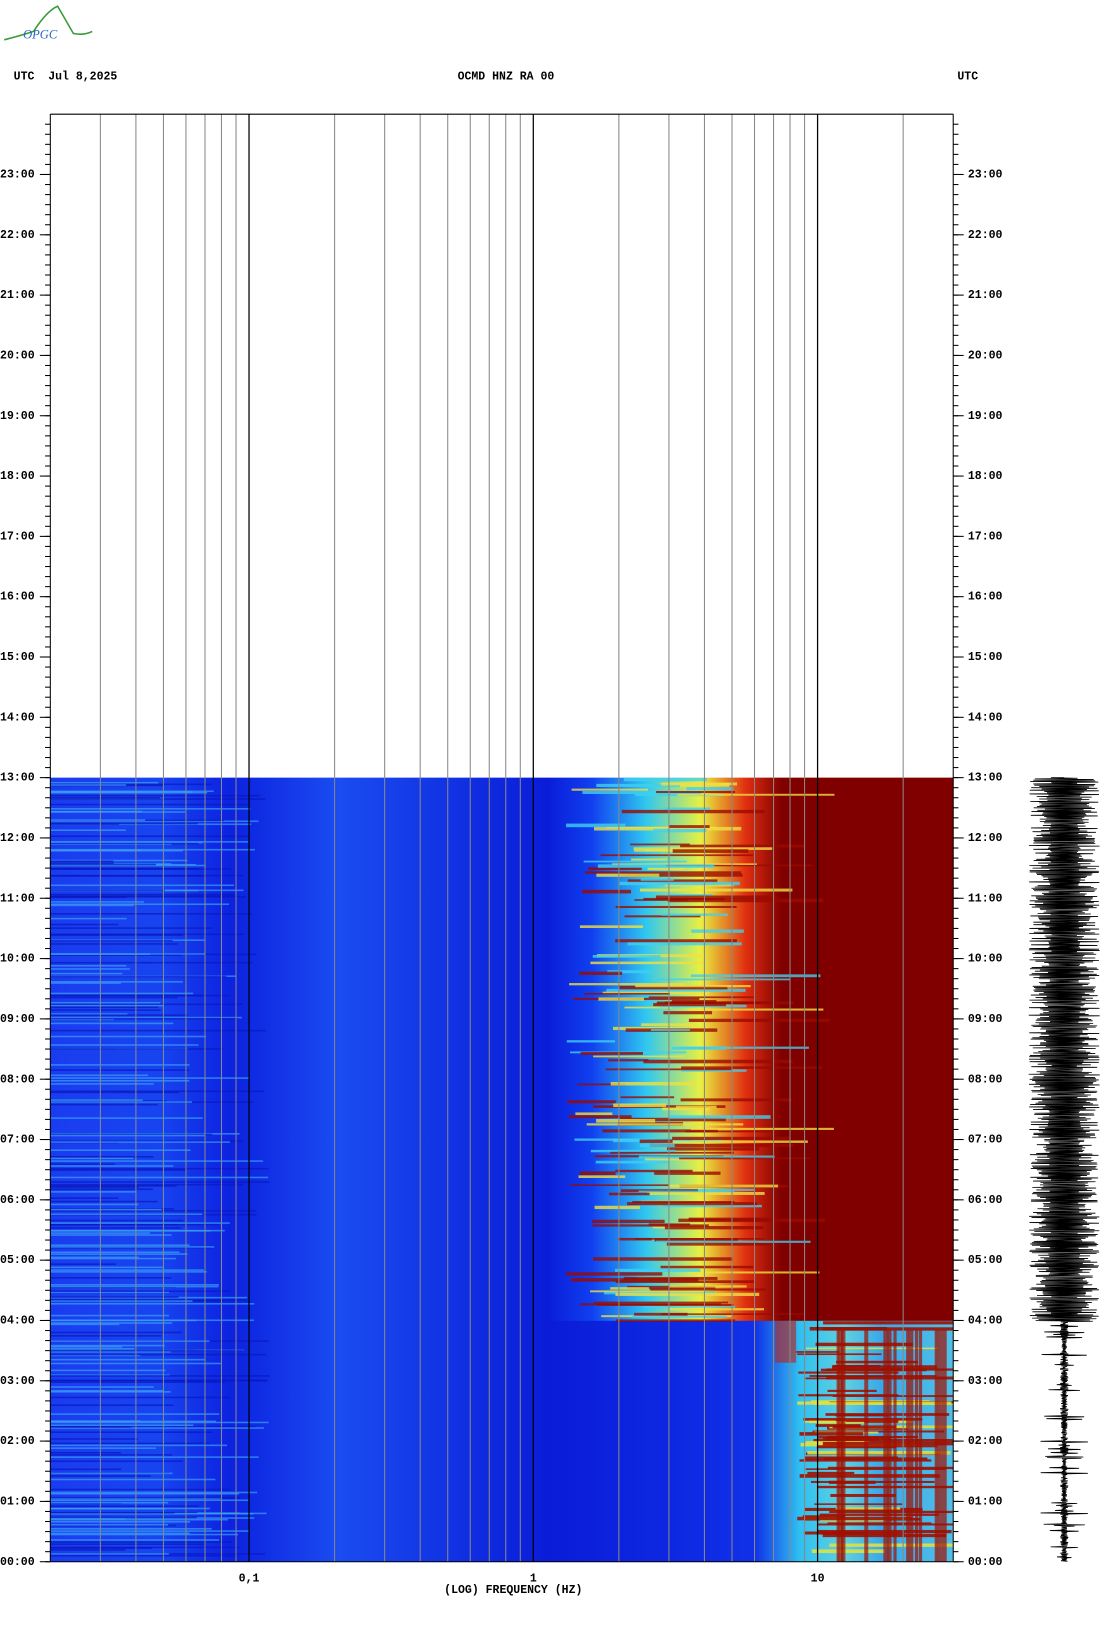 The image size is (1102, 1634). I want to click on y-tick-label: 00:00, so click(17, 1562).